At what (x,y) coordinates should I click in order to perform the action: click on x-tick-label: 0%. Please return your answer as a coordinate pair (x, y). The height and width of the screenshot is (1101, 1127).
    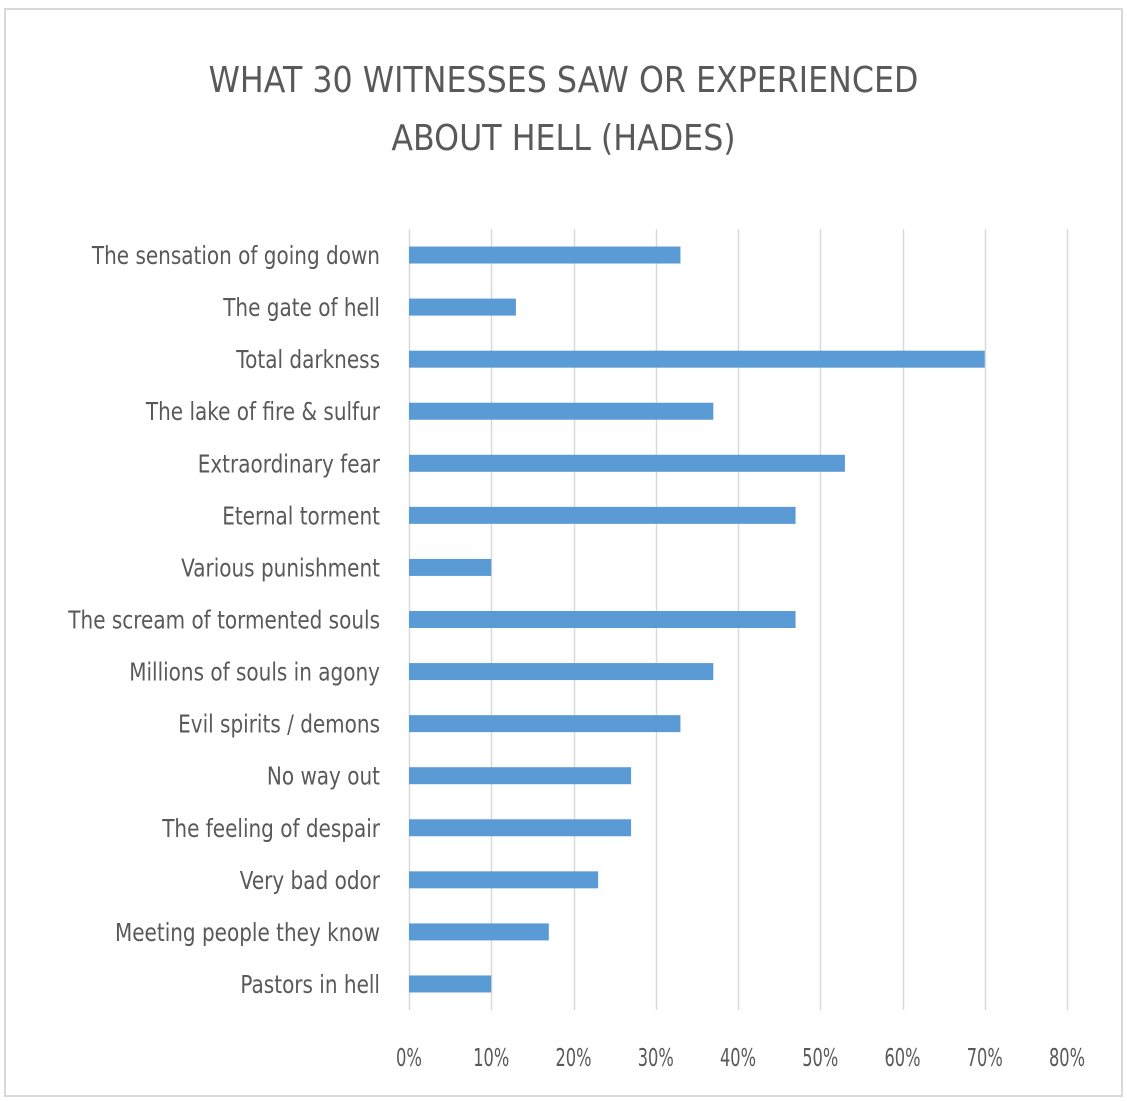
    Looking at the image, I should click on (409, 1057).